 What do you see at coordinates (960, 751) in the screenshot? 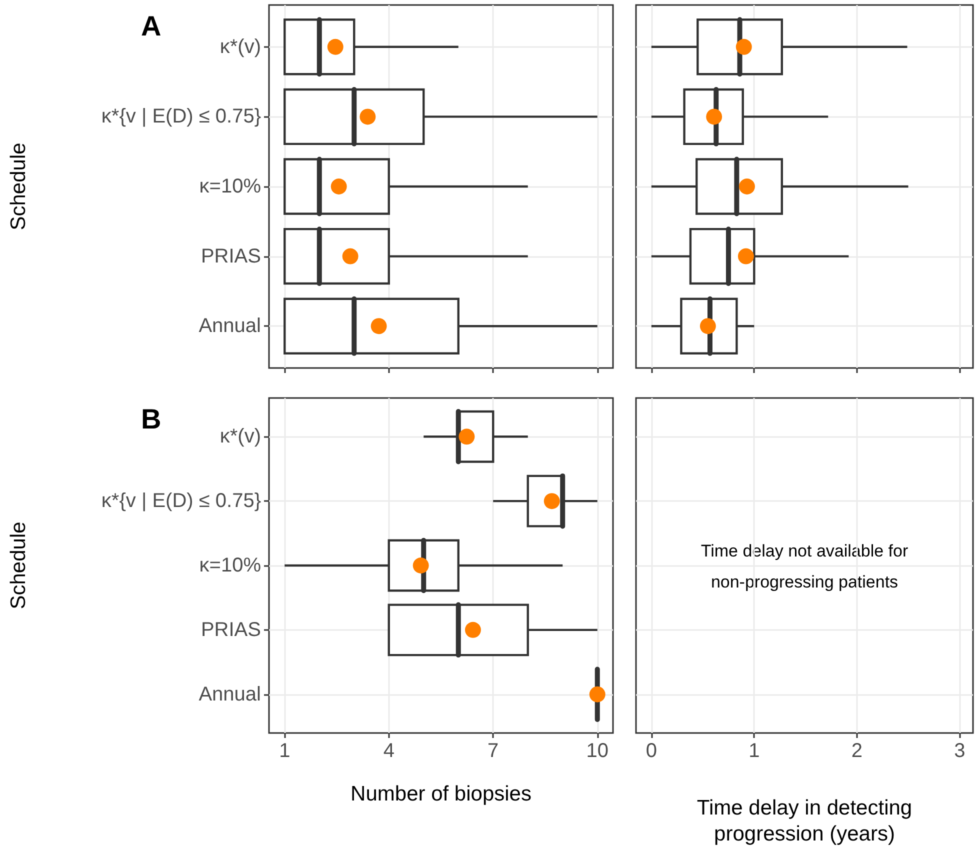
I see `x-tick-label: 3` at bounding box center [960, 751].